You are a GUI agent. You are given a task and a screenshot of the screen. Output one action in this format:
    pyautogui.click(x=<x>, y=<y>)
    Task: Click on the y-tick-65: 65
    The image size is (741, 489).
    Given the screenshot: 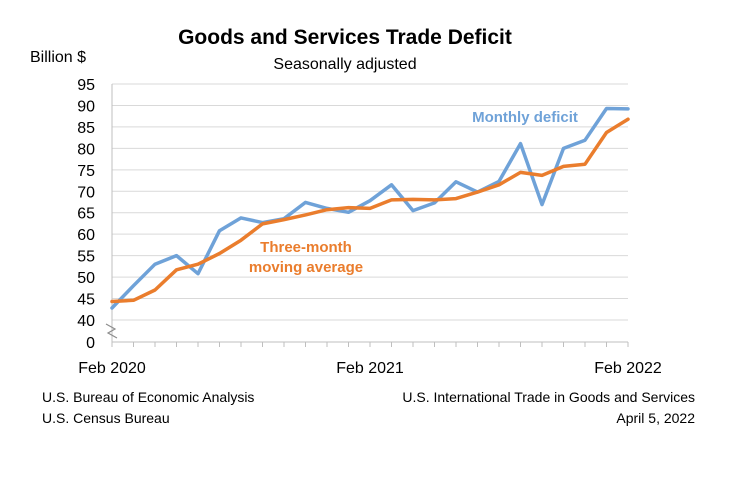 What is the action you would take?
    pyautogui.click(x=86, y=214)
    